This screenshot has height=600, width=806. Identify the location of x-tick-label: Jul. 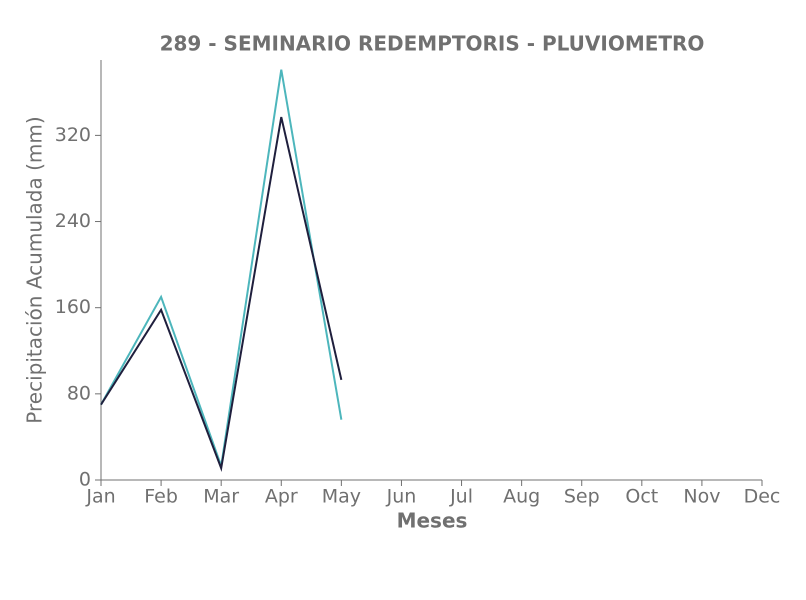
(461, 497).